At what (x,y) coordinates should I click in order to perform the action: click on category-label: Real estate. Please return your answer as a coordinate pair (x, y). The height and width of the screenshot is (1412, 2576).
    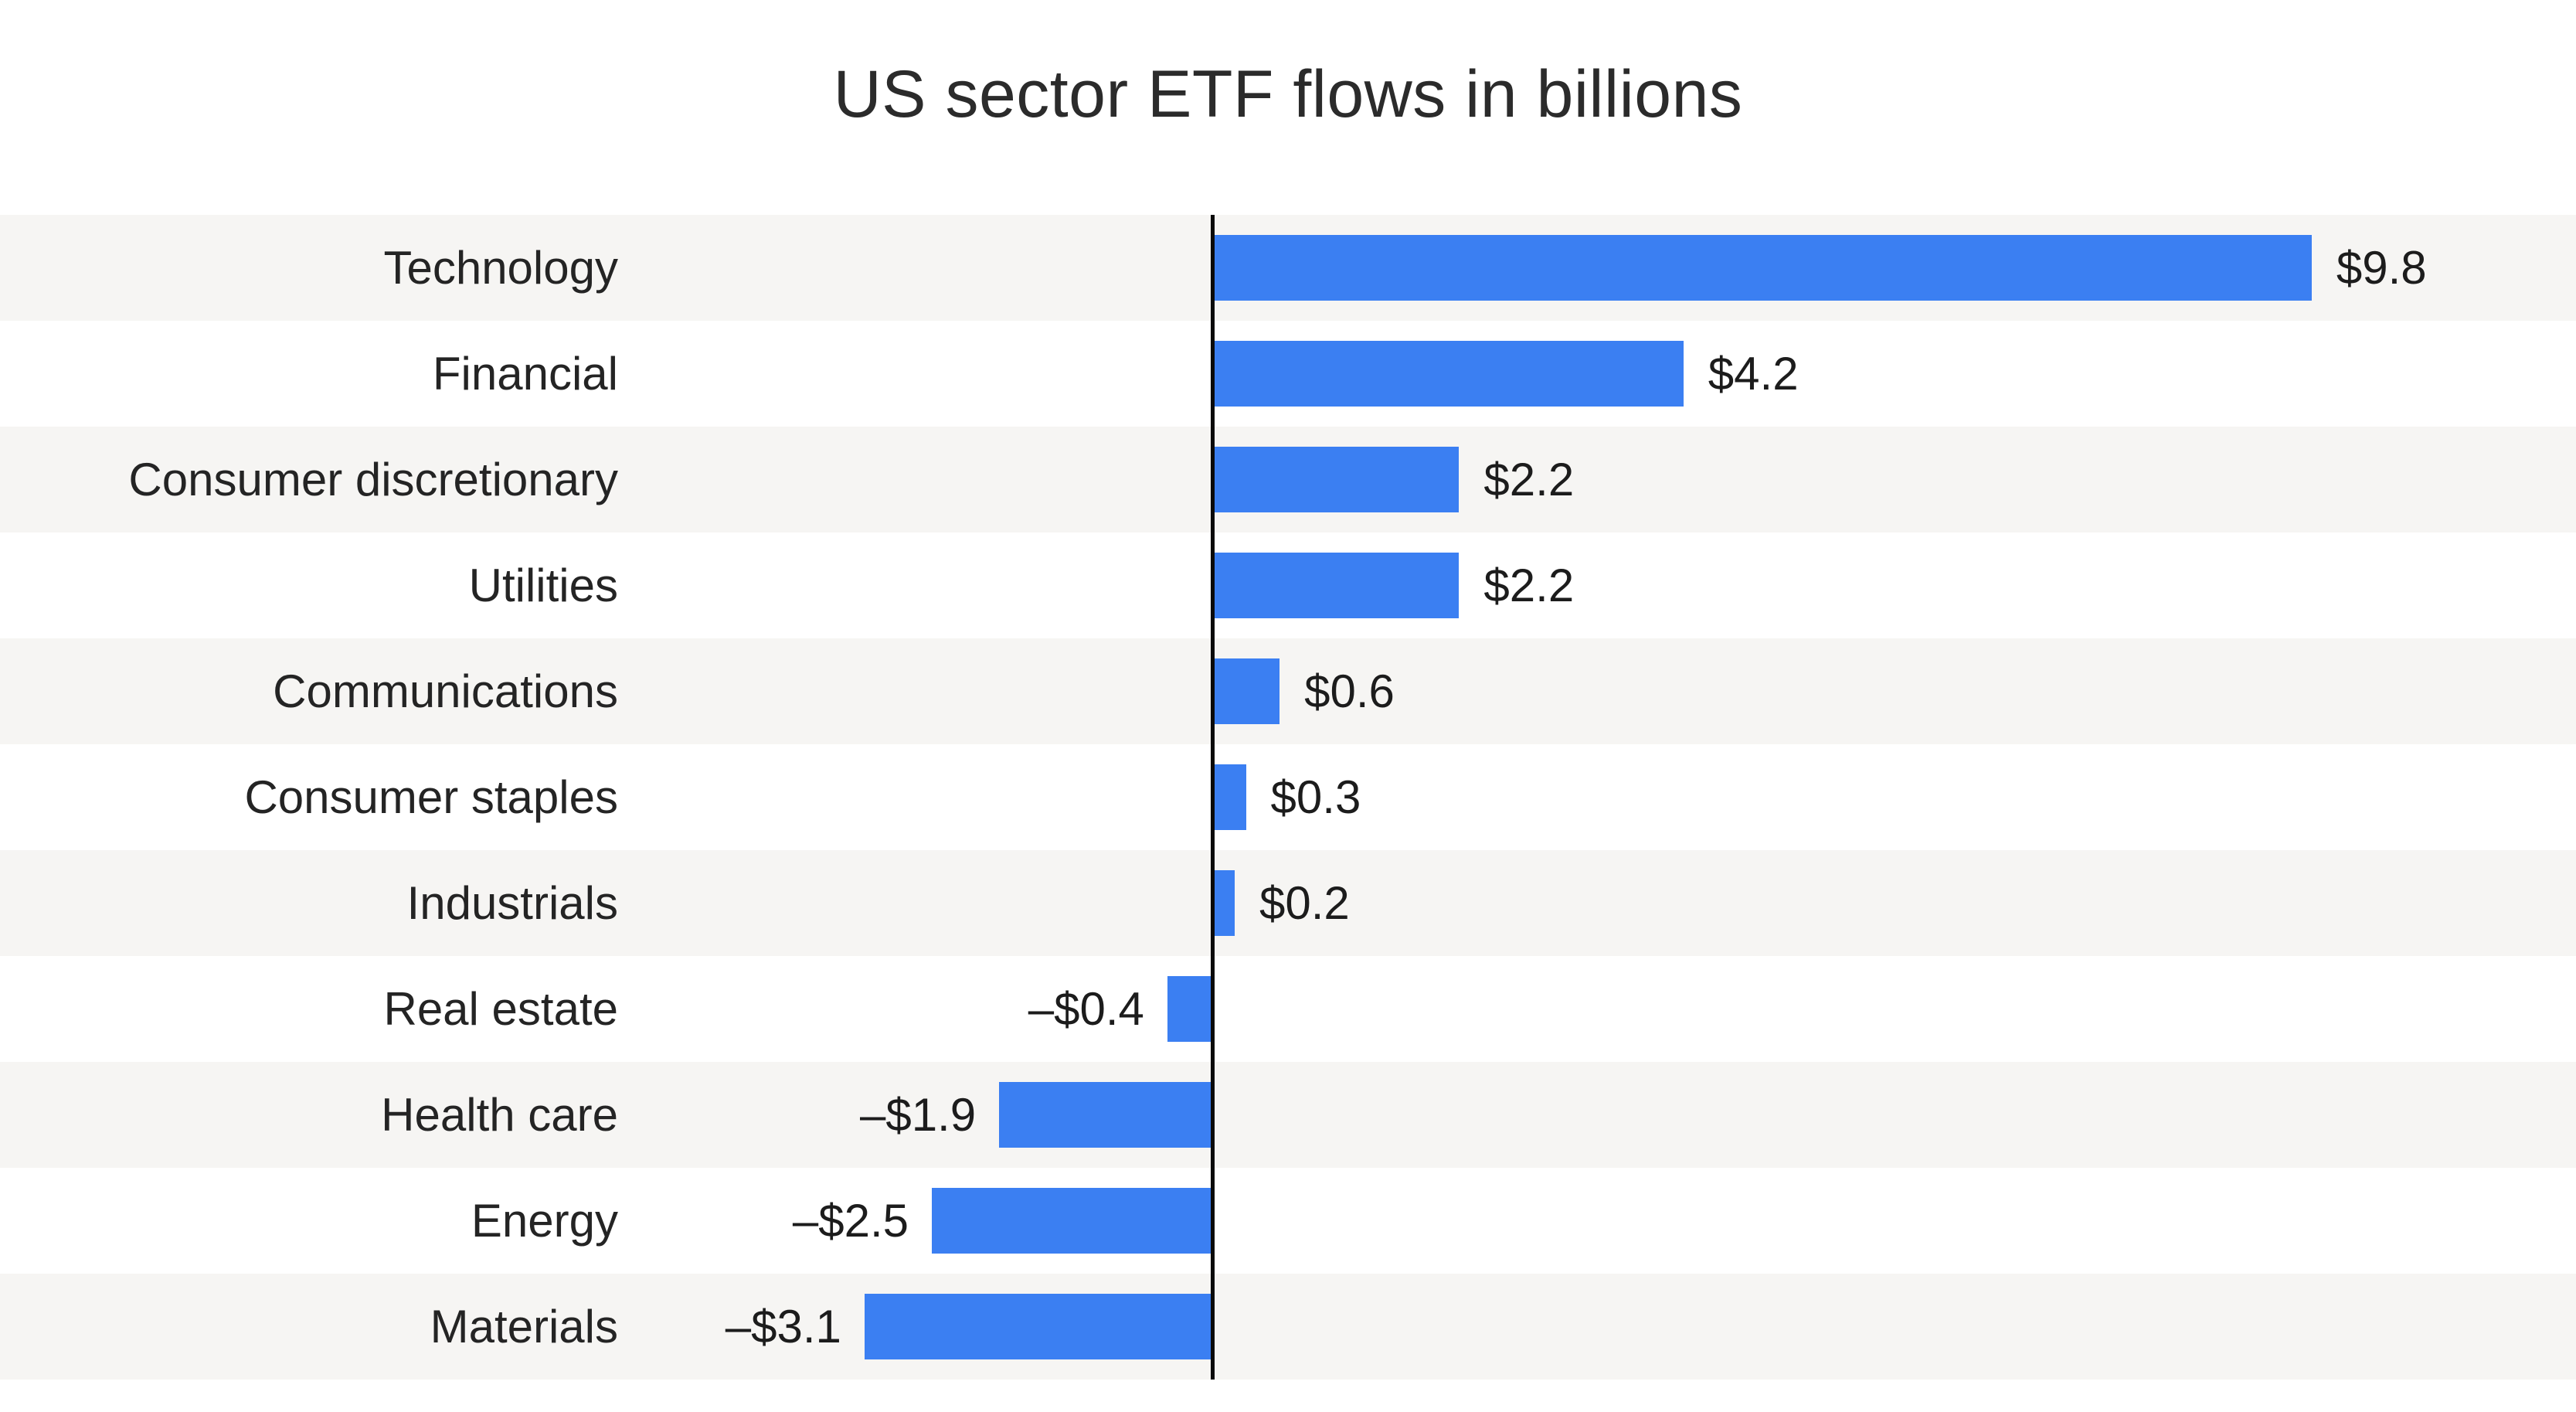
    Looking at the image, I should click on (500, 1009).